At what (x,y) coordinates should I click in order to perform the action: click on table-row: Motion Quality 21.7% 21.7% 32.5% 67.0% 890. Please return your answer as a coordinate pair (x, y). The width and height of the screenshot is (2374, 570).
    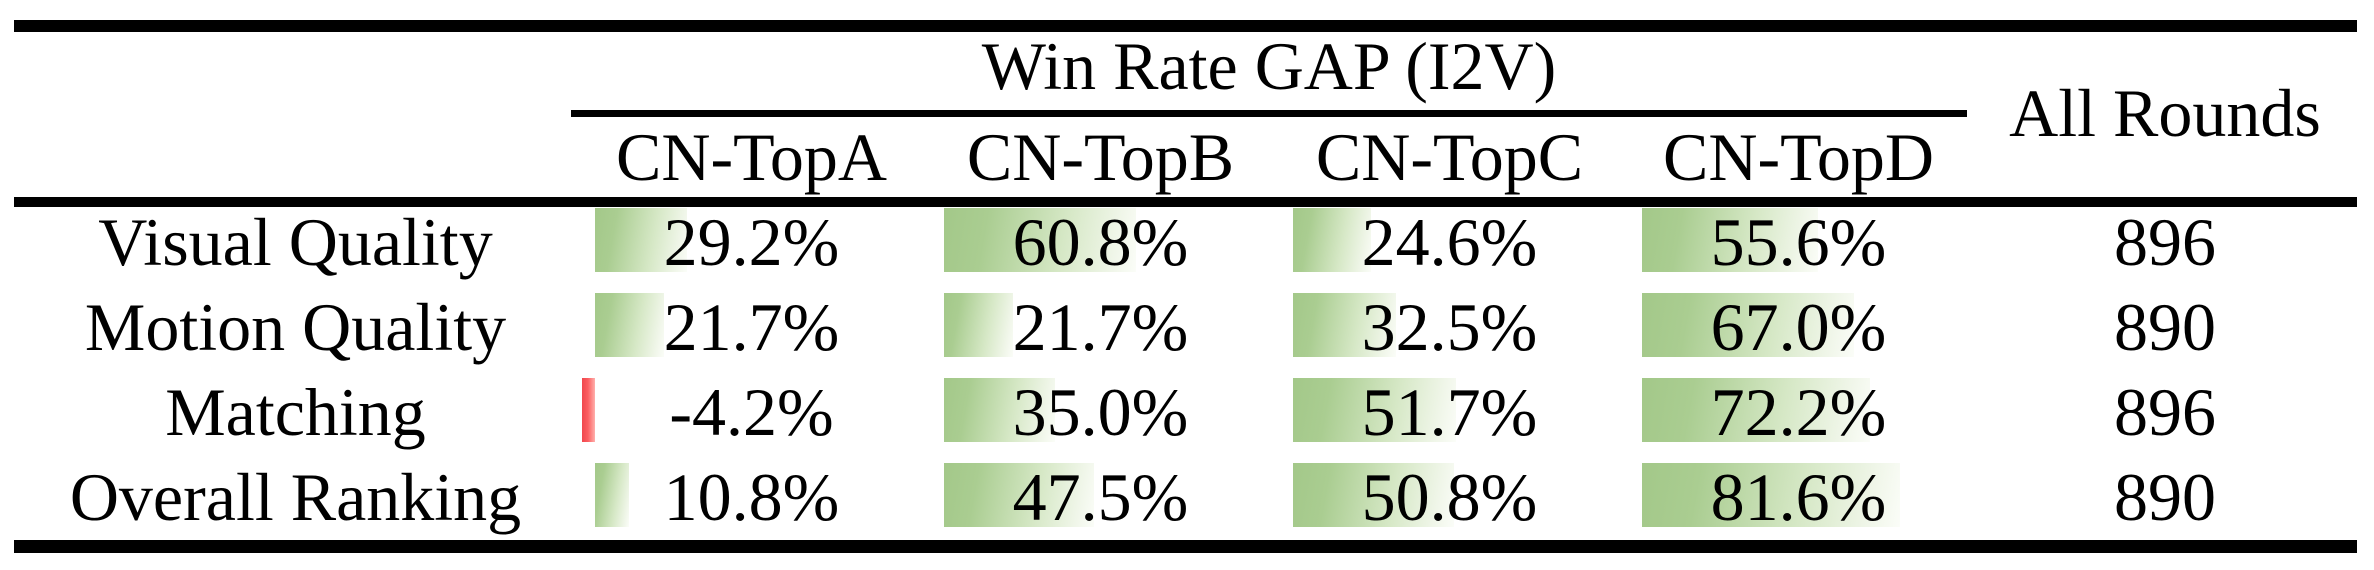
    Looking at the image, I should click on (1187, 327).